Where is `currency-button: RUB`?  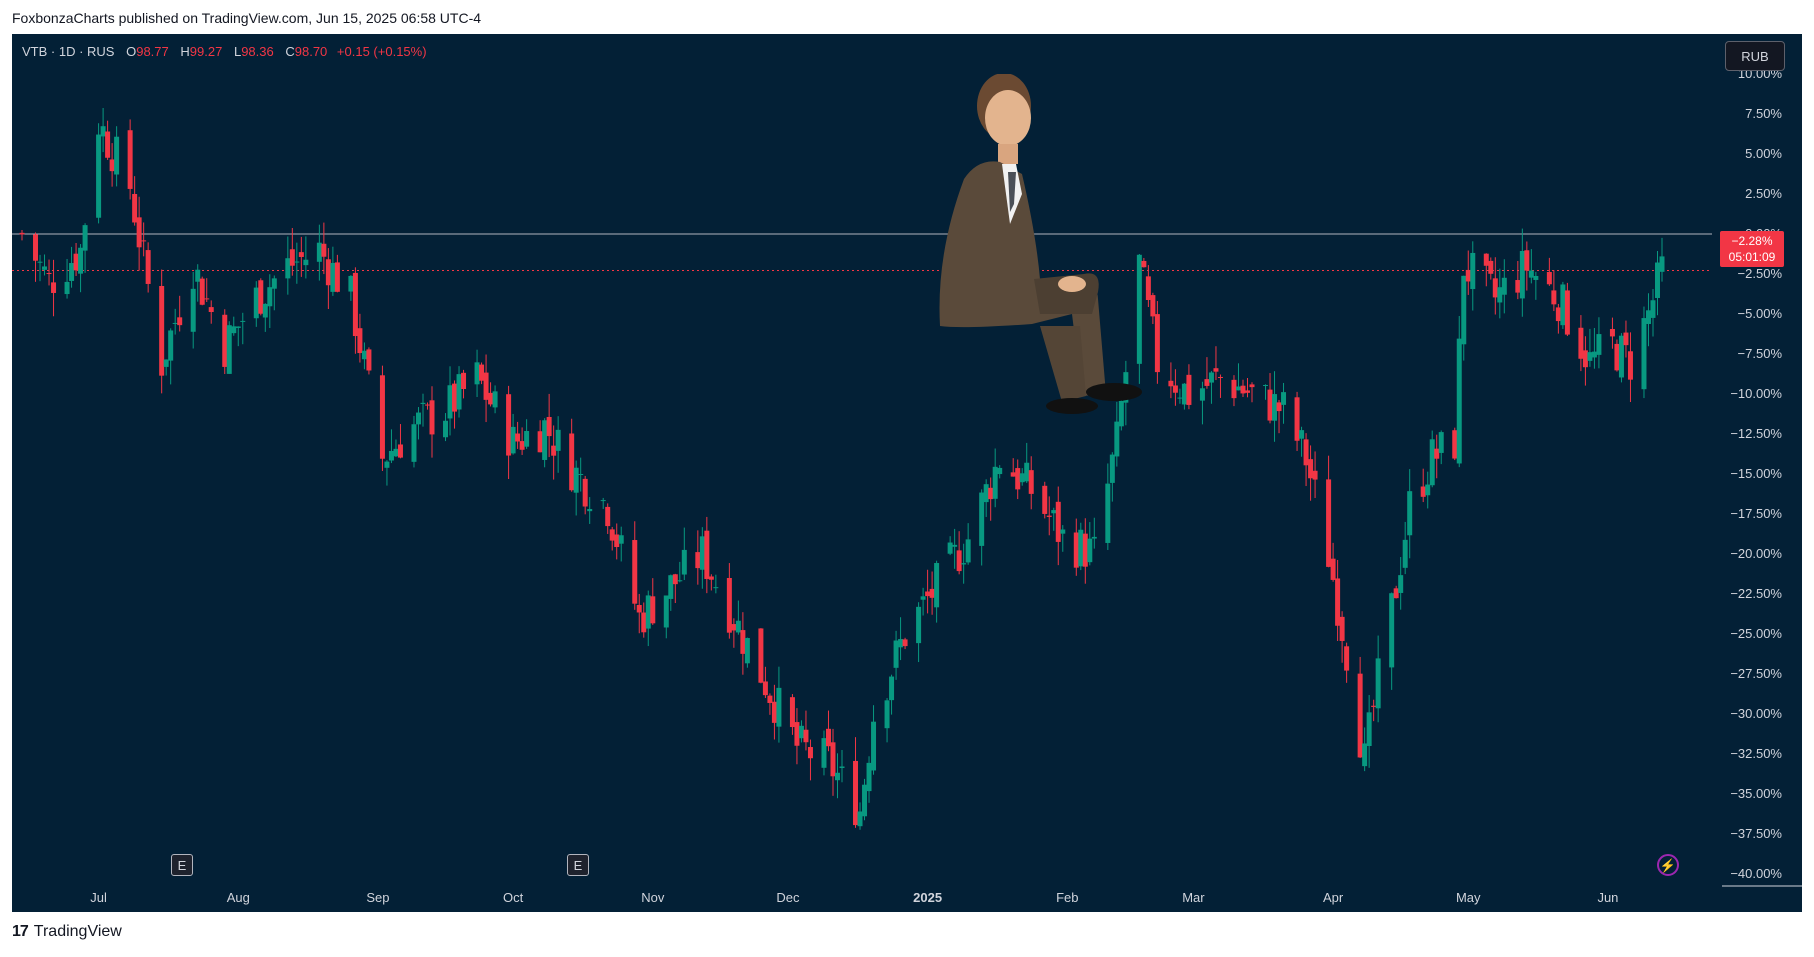
currency-button: RUB is located at coordinates (1755, 56).